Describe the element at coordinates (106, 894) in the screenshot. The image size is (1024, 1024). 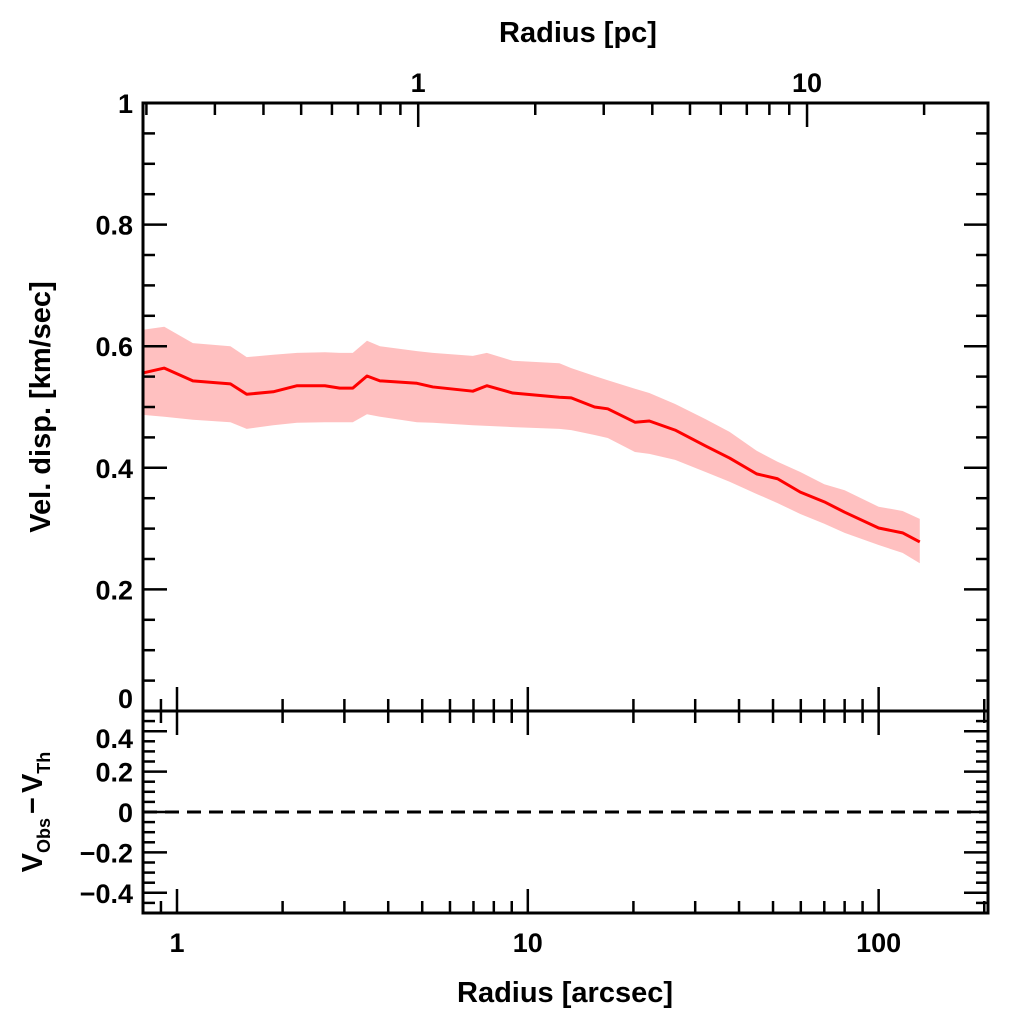
I see `residual-y-tick-label: −0.4` at that location.